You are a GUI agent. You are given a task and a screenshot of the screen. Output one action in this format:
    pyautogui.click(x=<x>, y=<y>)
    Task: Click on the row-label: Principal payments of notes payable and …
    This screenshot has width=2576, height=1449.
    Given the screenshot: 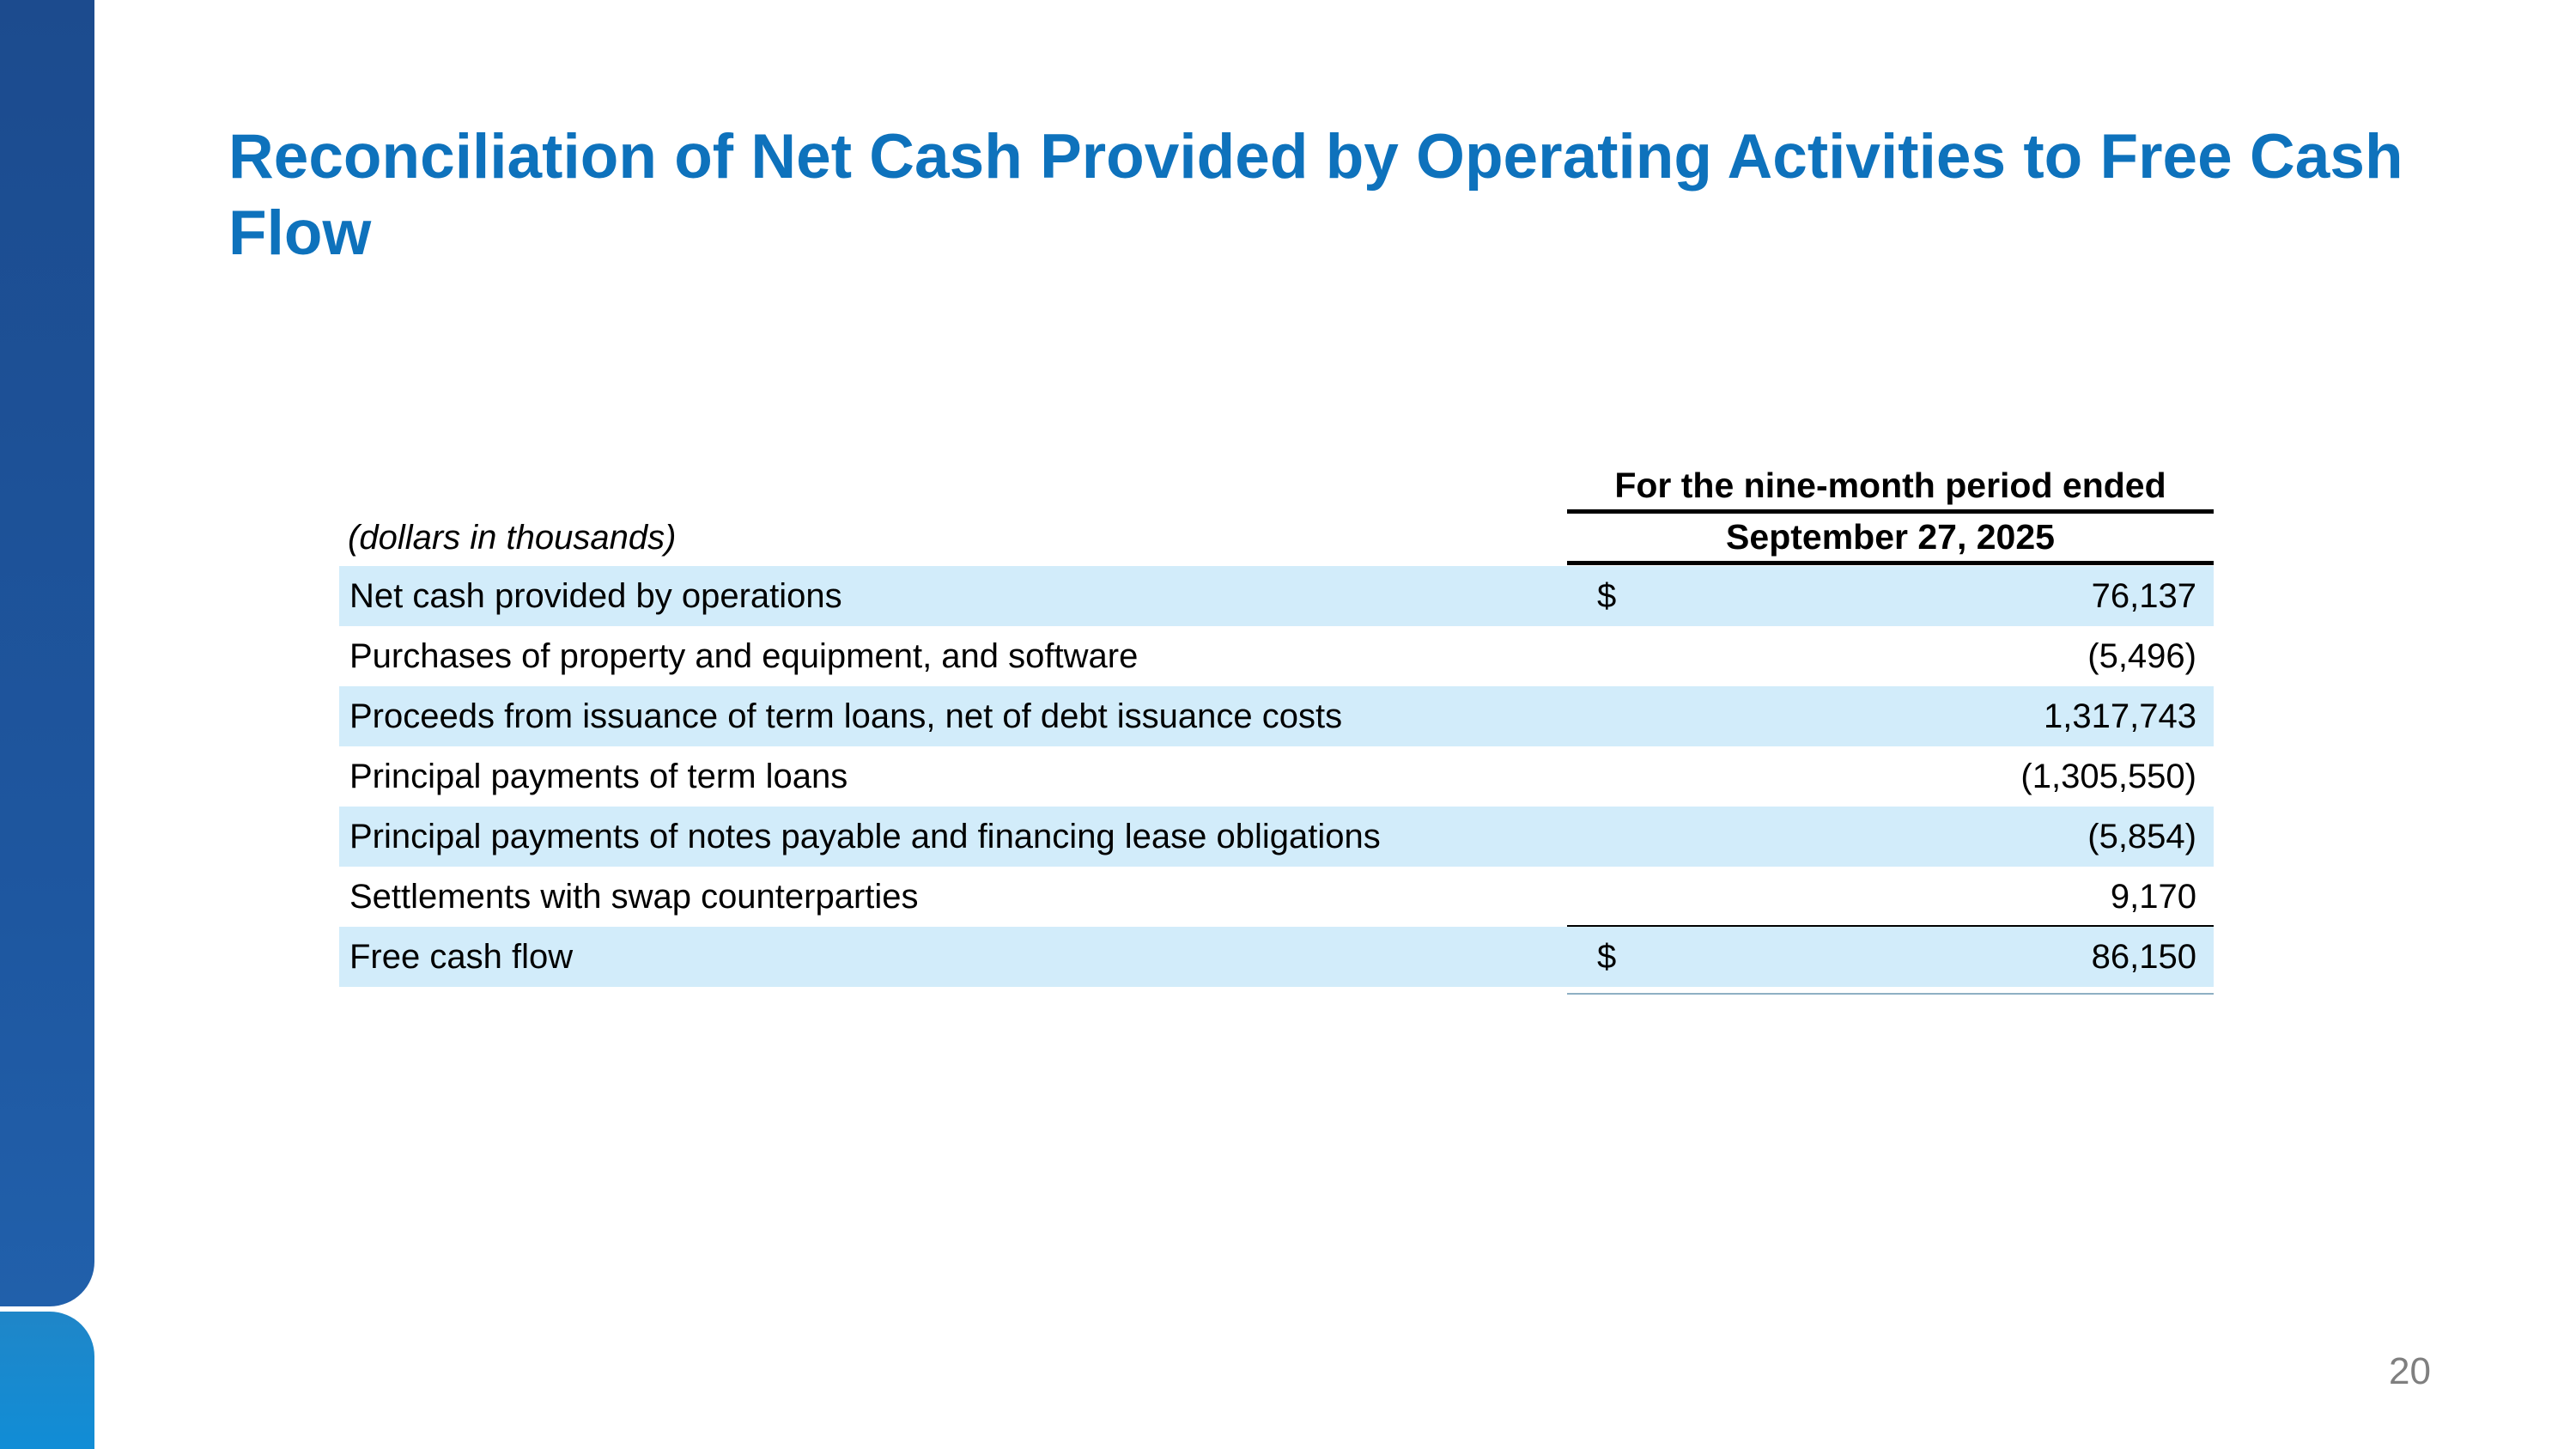 What is the action you would take?
    pyautogui.click(x=865, y=836)
    